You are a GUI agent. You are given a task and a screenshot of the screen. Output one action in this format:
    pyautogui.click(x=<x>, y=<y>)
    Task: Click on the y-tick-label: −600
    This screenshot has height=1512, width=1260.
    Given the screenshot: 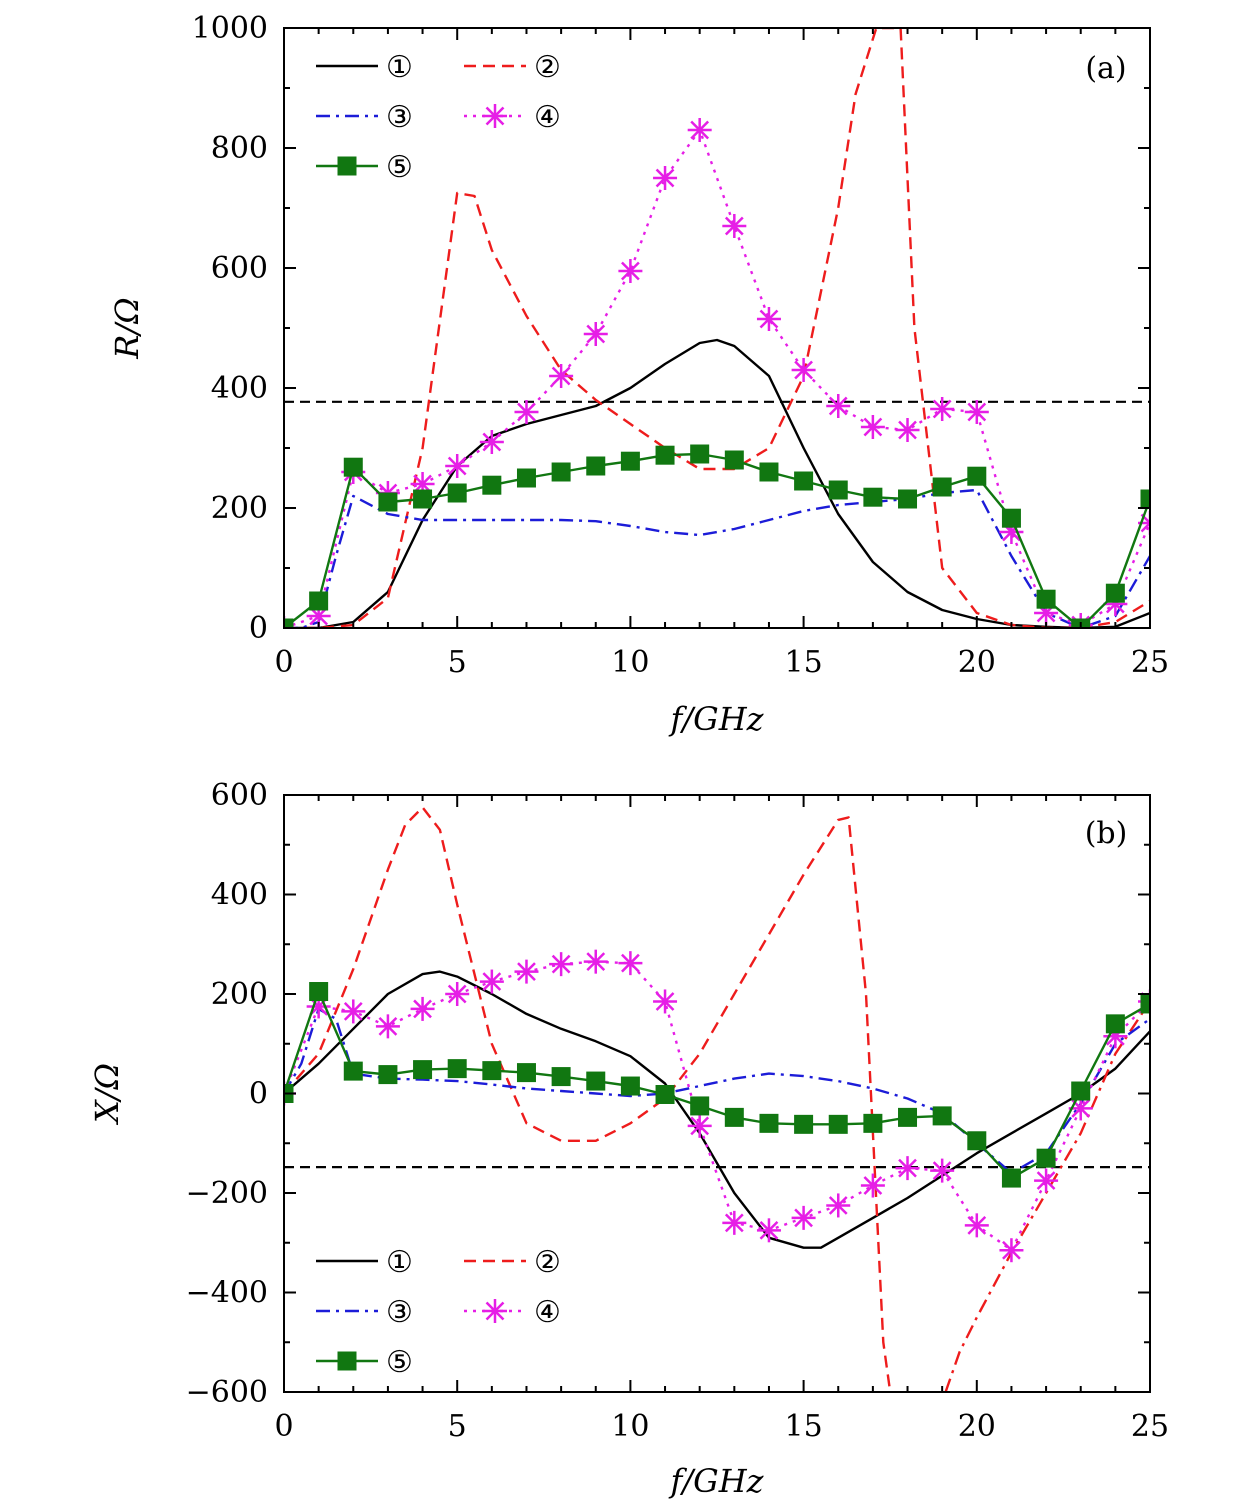 What is the action you would take?
    pyautogui.click(x=227, y=1392)
    